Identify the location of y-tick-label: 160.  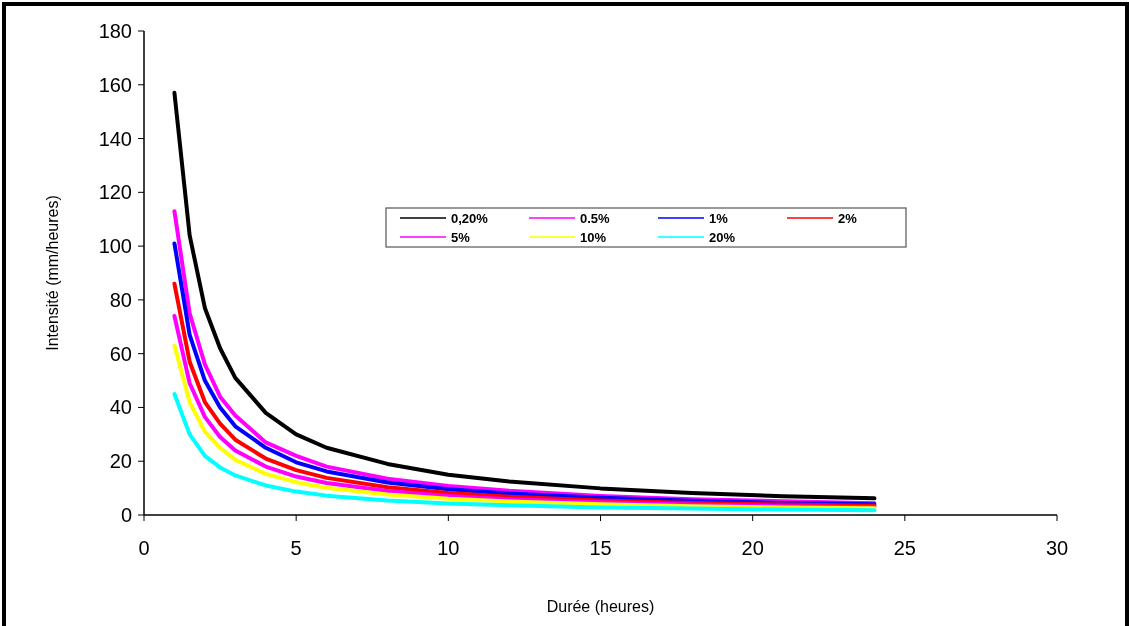
(115, 84).